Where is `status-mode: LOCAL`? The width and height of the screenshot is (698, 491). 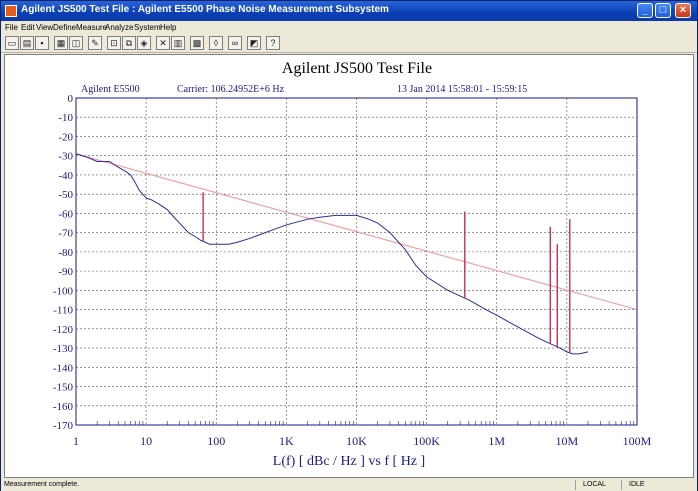
status-mode: LOCAL is located at coordinates (594, 484).